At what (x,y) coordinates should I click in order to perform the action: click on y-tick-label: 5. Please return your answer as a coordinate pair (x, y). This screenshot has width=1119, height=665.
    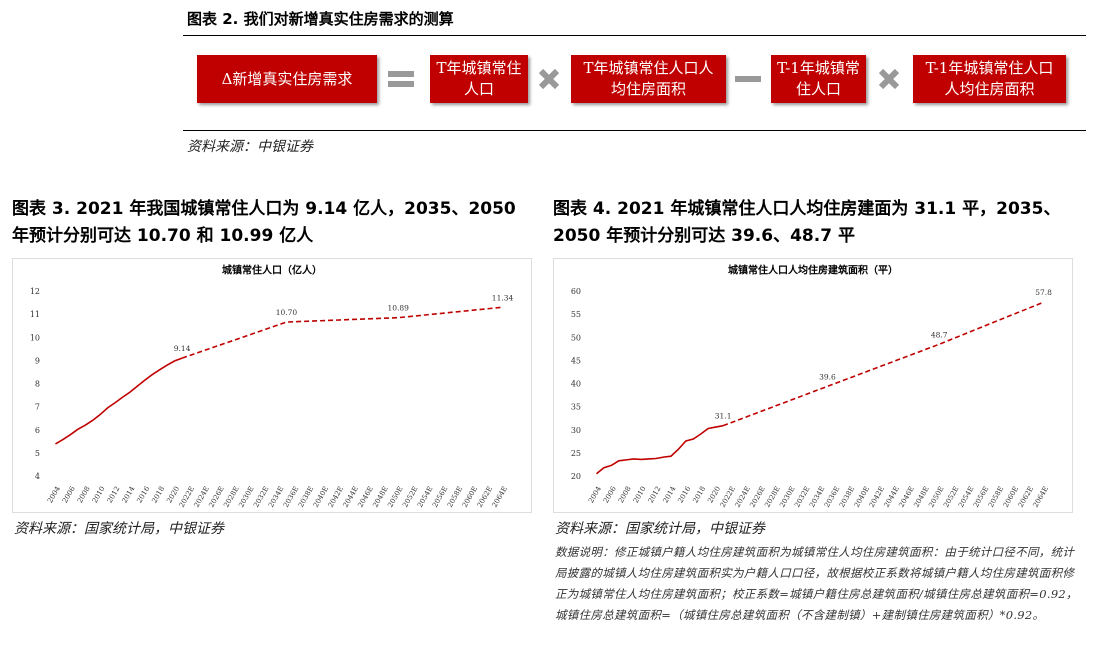
    Looking at the image, I should click on (37, 453).